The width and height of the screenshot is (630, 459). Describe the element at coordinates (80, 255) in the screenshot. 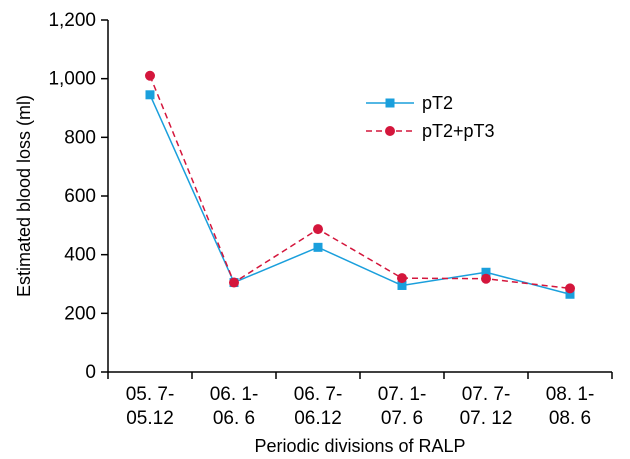

I see `y-tick-label: 400` at that location.